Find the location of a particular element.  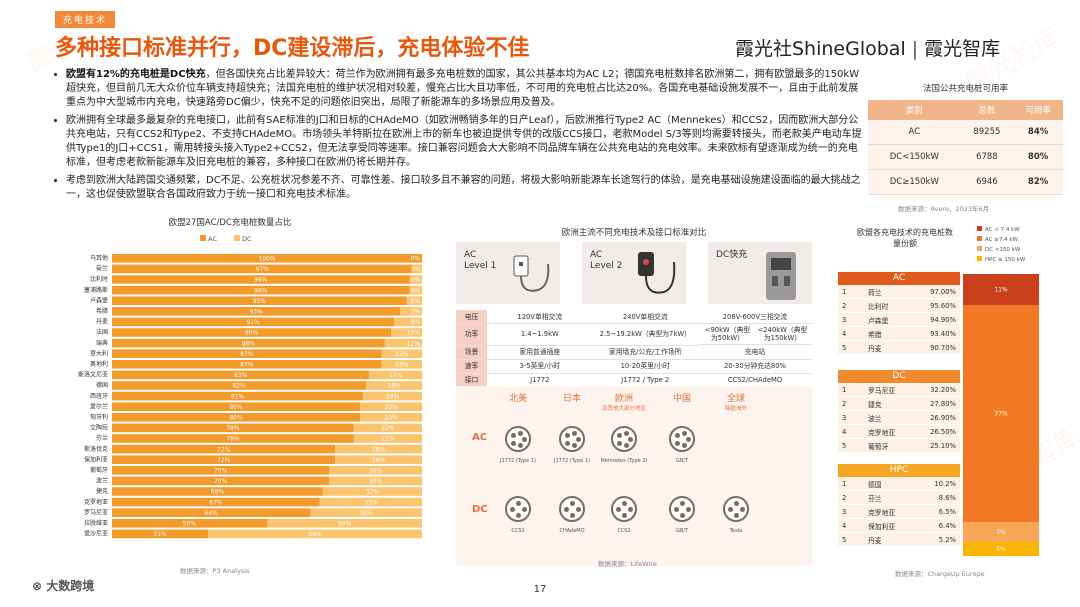

row: 5 丹麦 5.2% is located at coordinates (899, 539).